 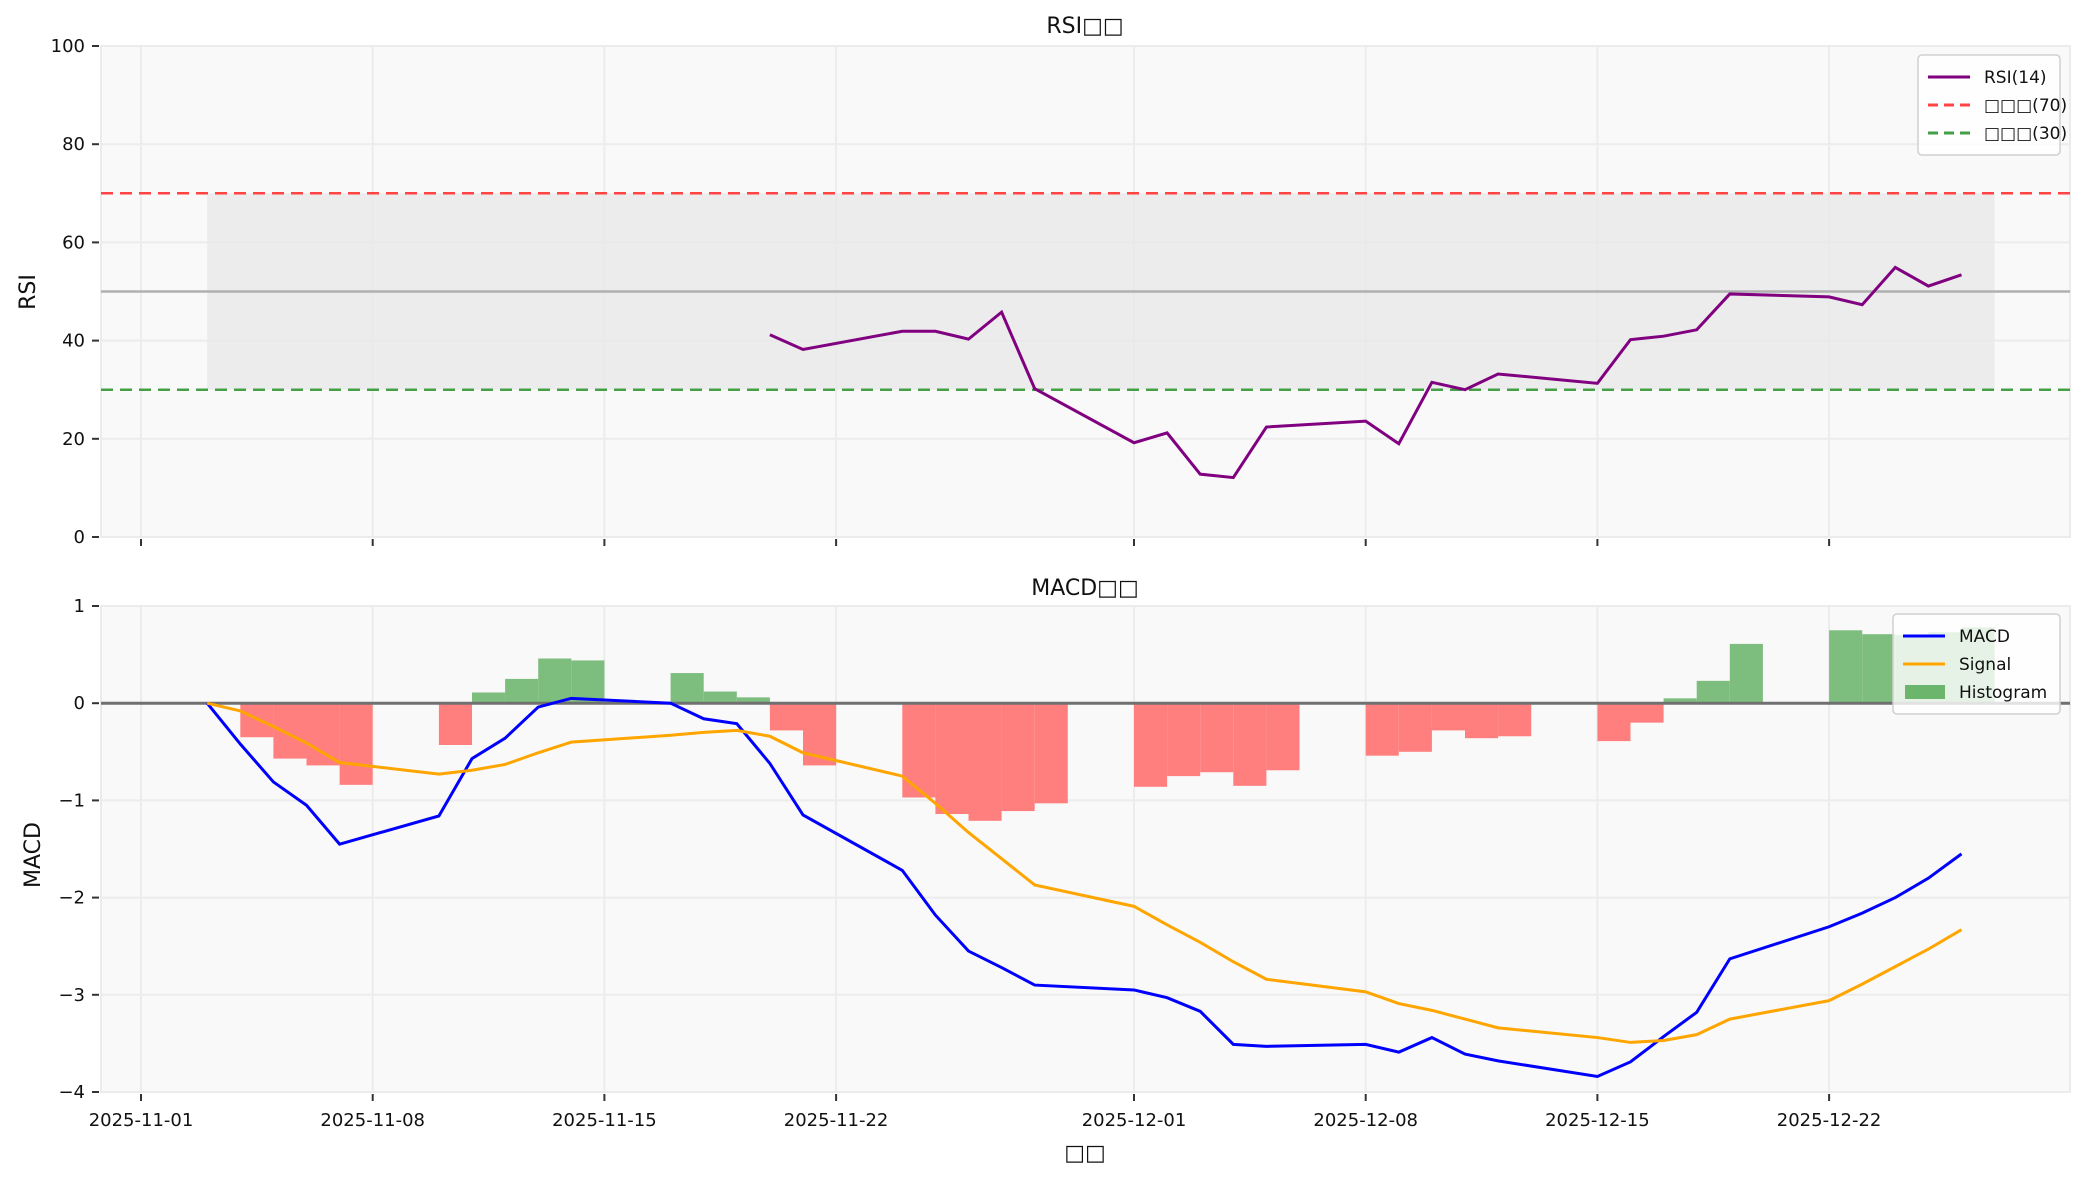 I want to click on x-tick-label: 2025-11-22, so click(x=836, y=1120).